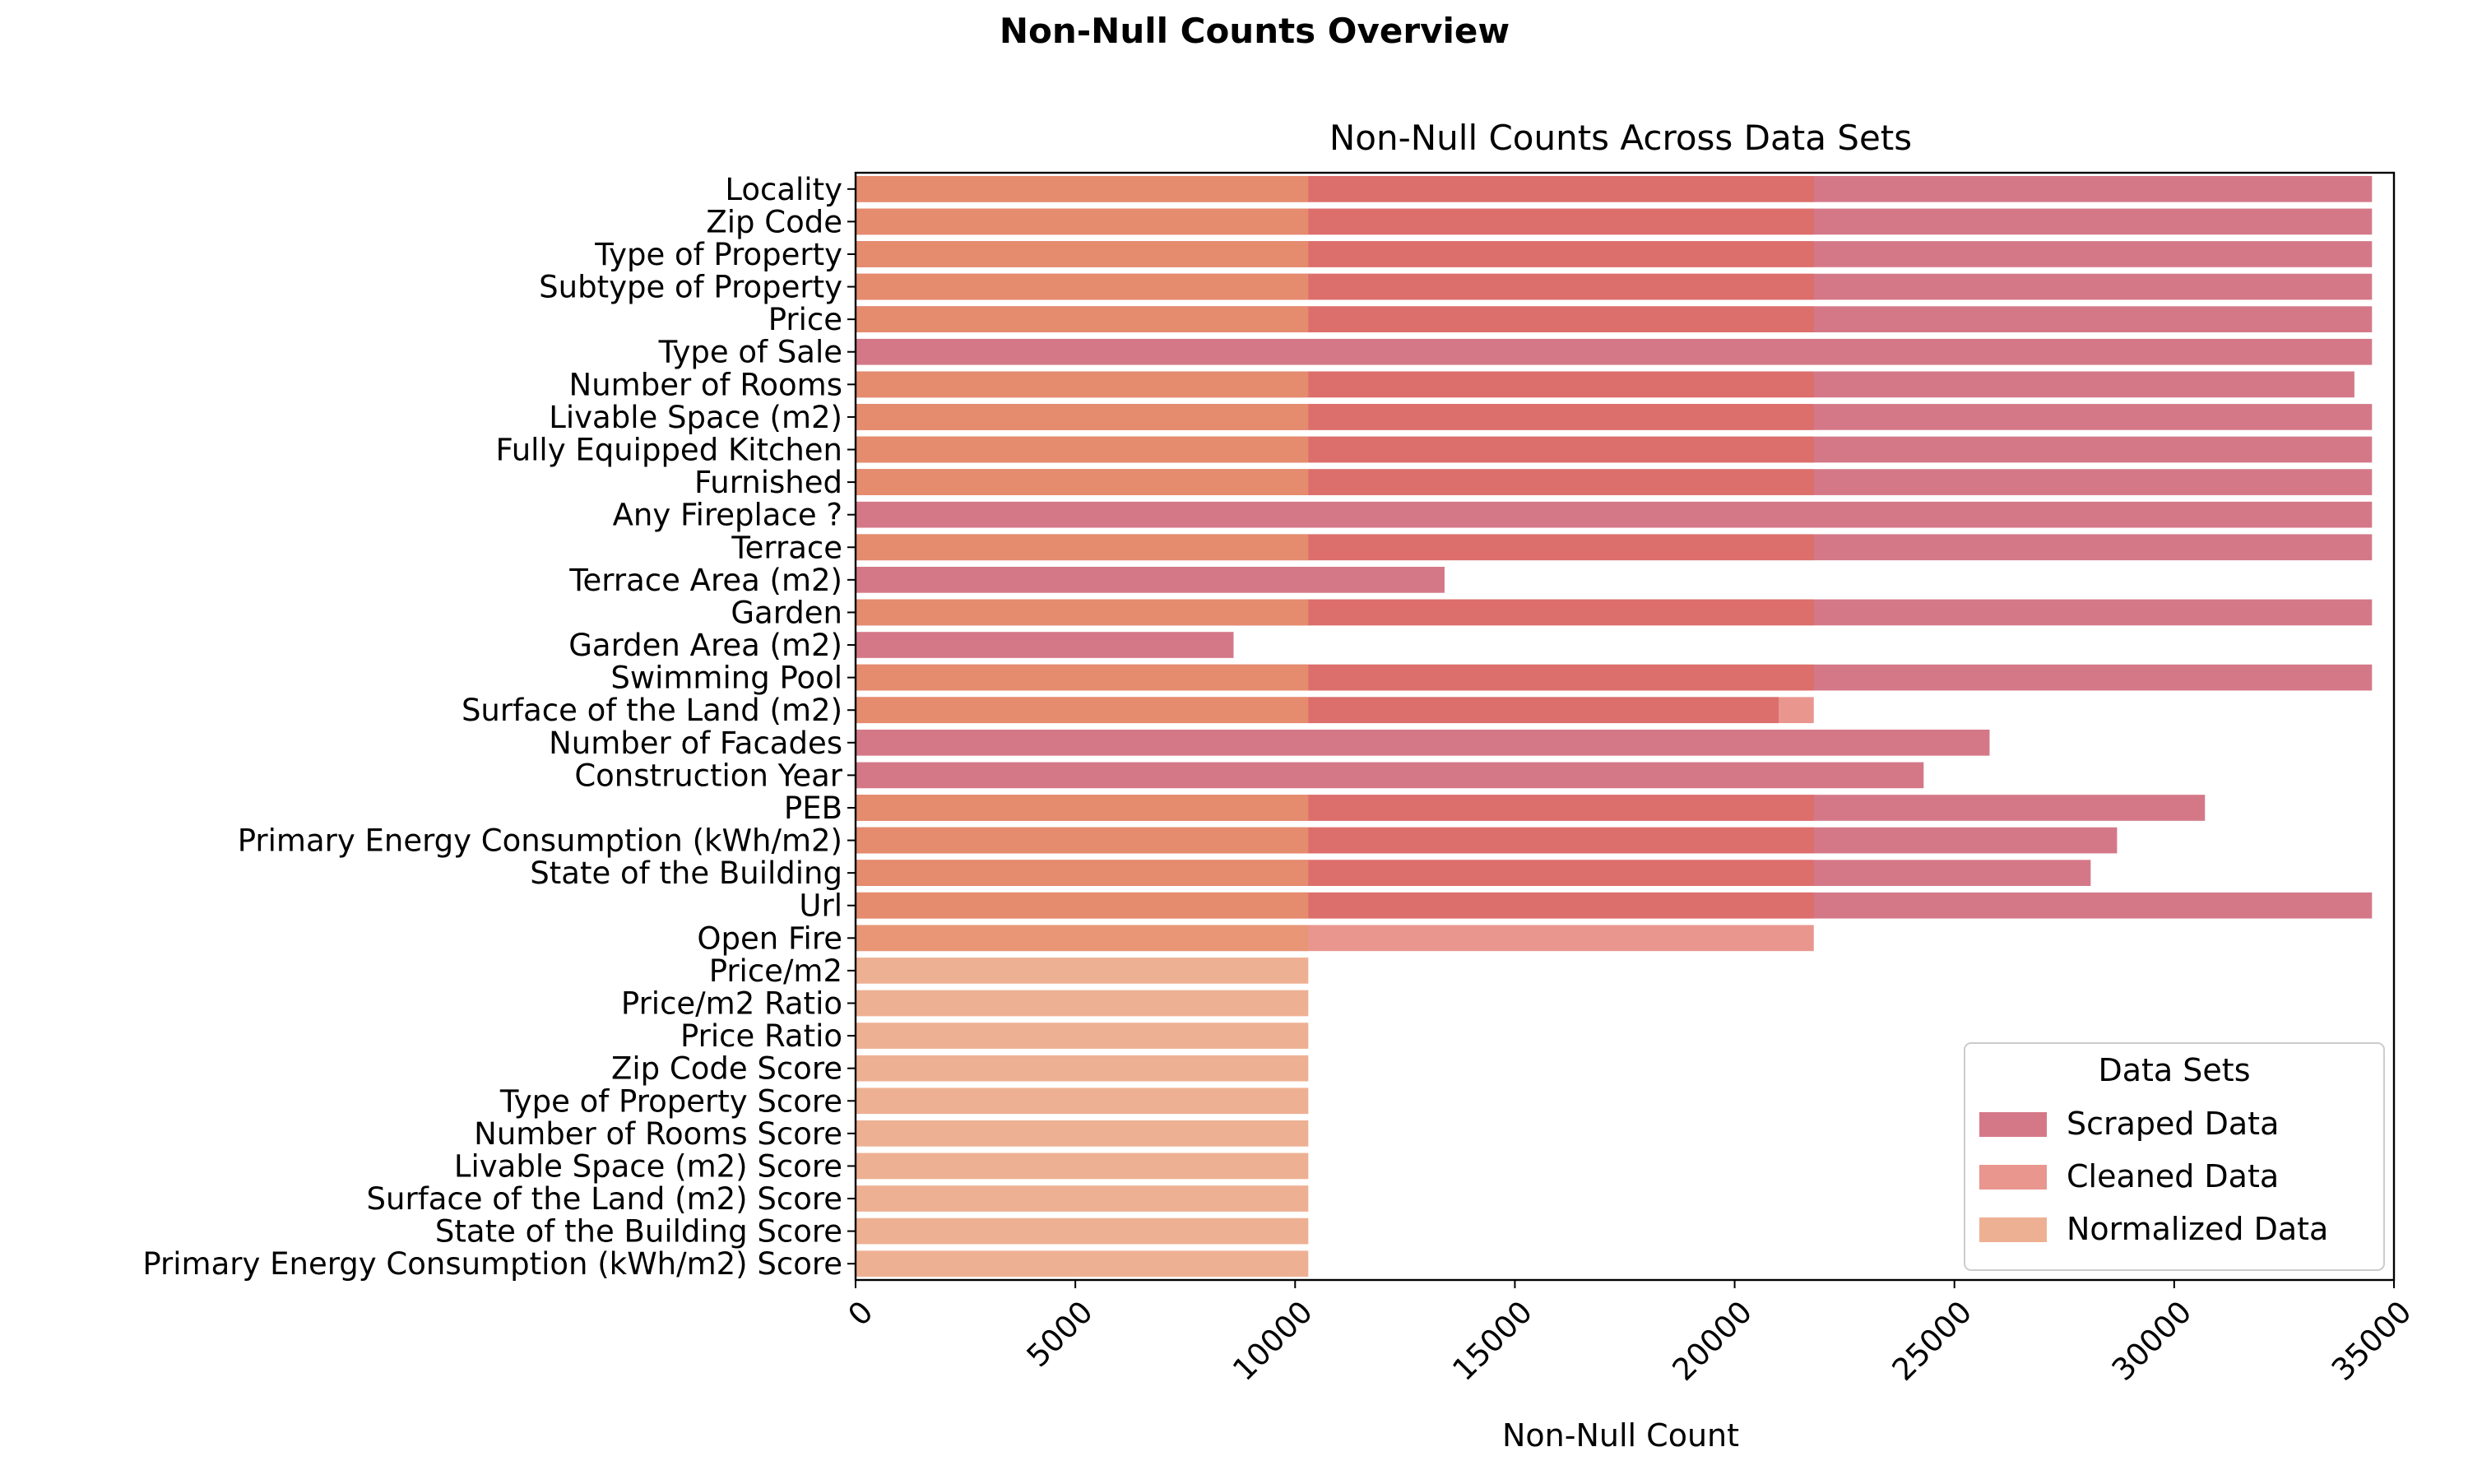 This screenshot has height=1484, width=2468. Describe the element at coordinates (761, 1036) in the screenshot. I see `y-tick-label-26: Price Ratio` at that location.